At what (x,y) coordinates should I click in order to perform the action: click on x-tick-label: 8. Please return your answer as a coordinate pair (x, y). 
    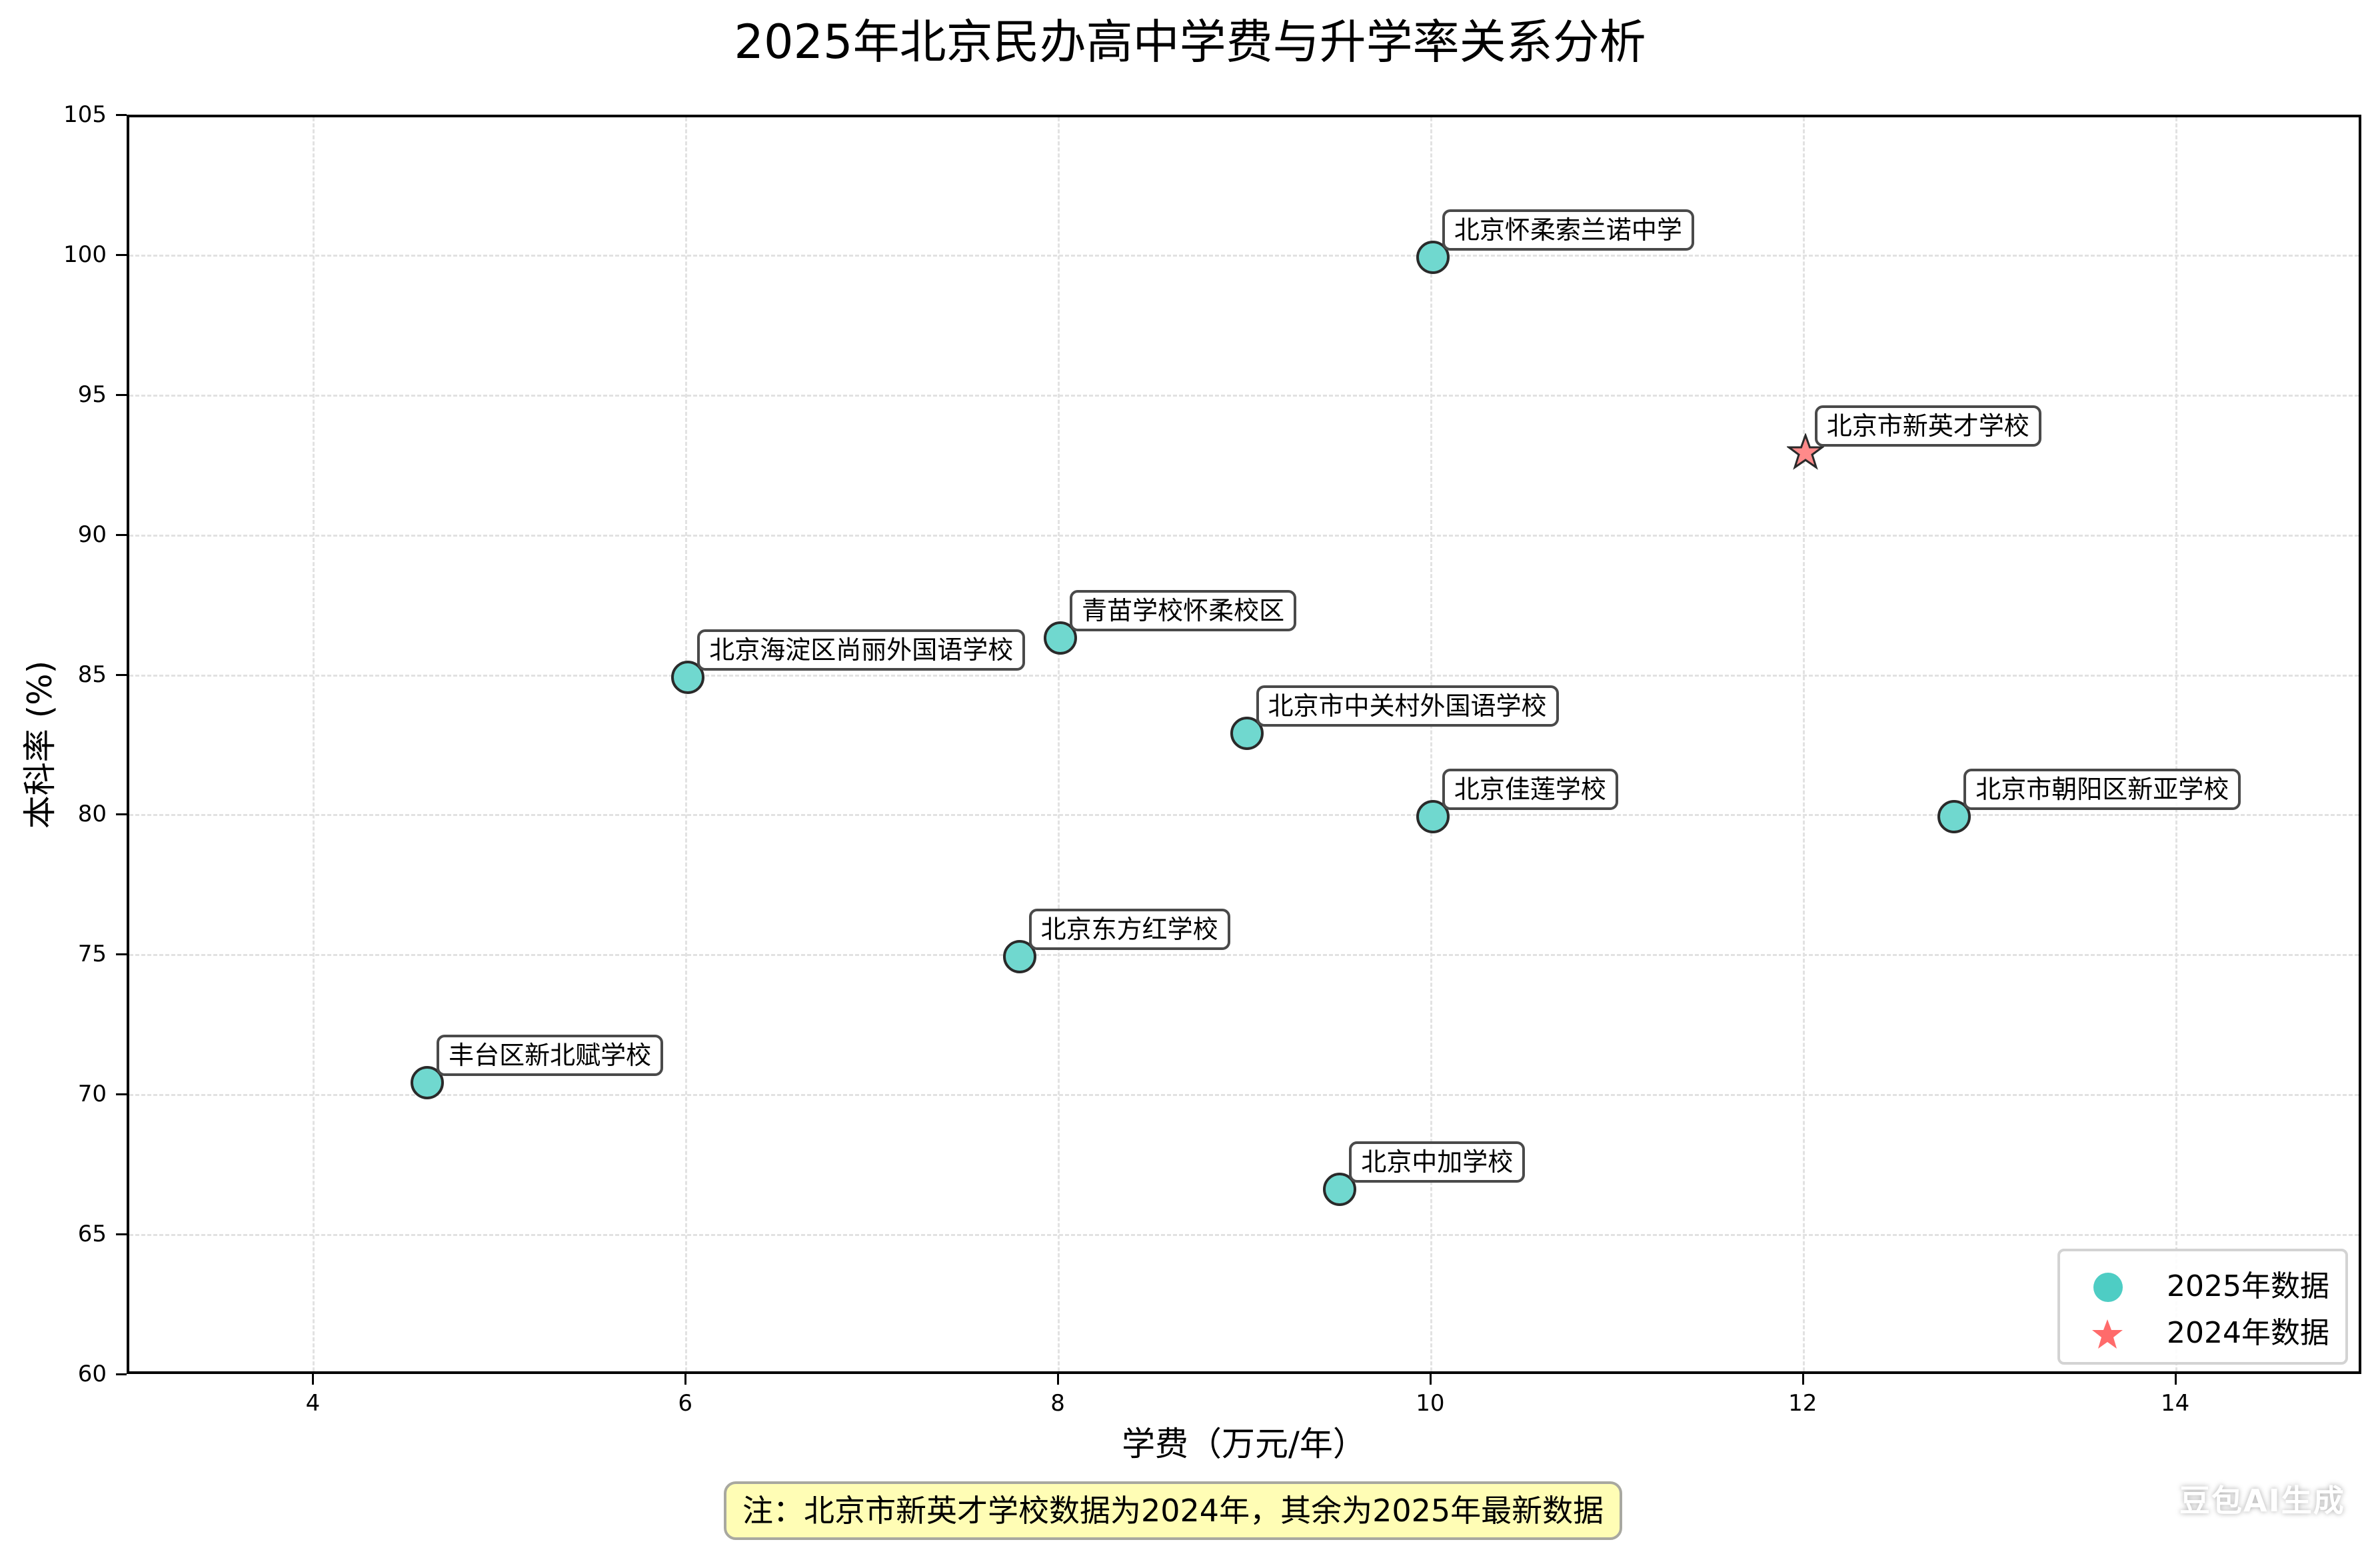
    Looking at the image, I should click on (1057, 1403).